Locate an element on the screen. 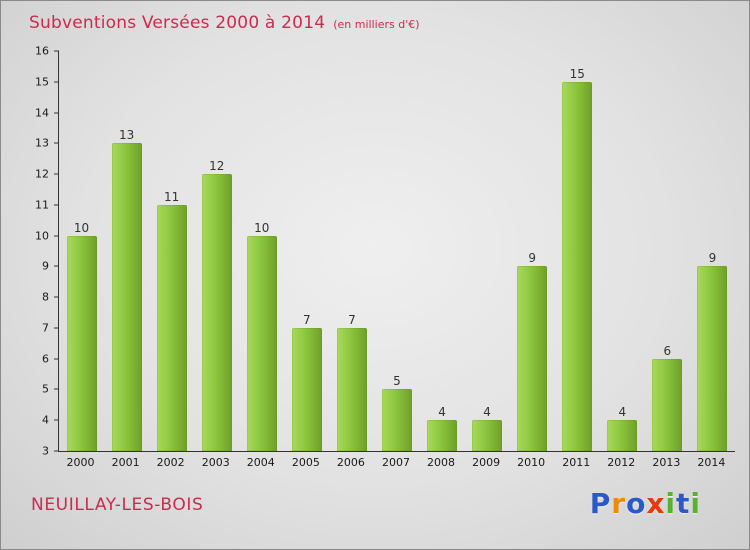 Image resolution: width=750 pixels, height=550 pixels. logo-letter: P is located at coordinates (600, 503).